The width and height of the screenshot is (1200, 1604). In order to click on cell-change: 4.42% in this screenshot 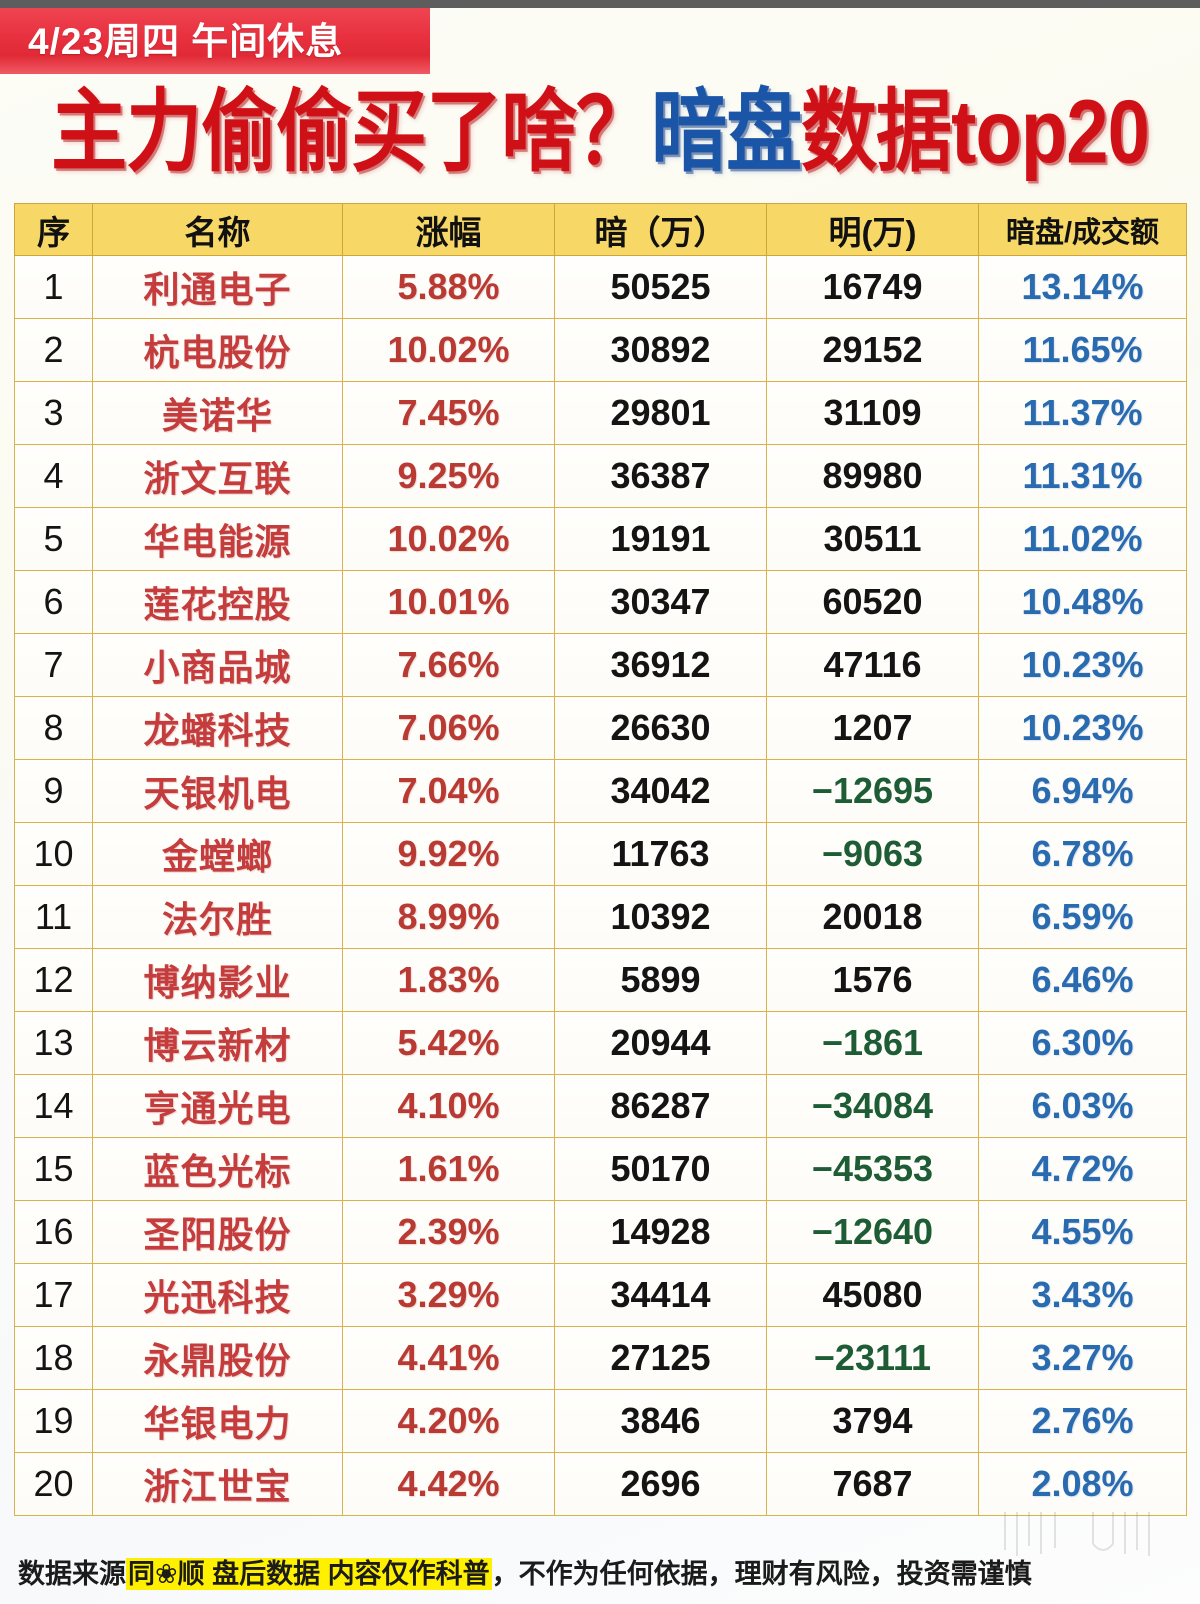, I will do `click(448, 1484)`.